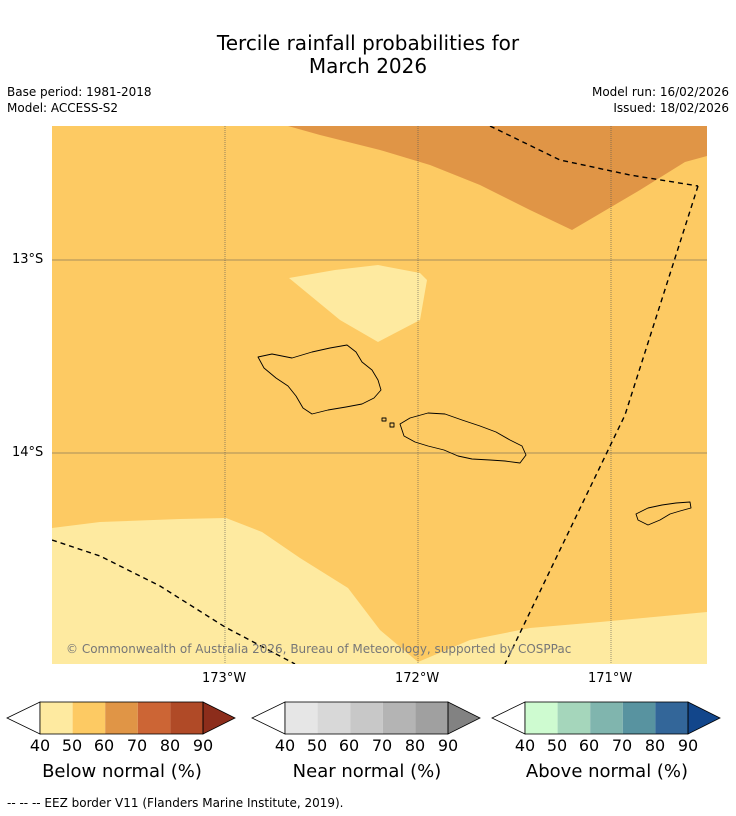 Image resolution: width=736 pixels, height=816 pixels. What do you see at coordinates (224, 678) in the screenshot?
I see `lon-label-173w: 173°W` at bounding box center [224, 678].